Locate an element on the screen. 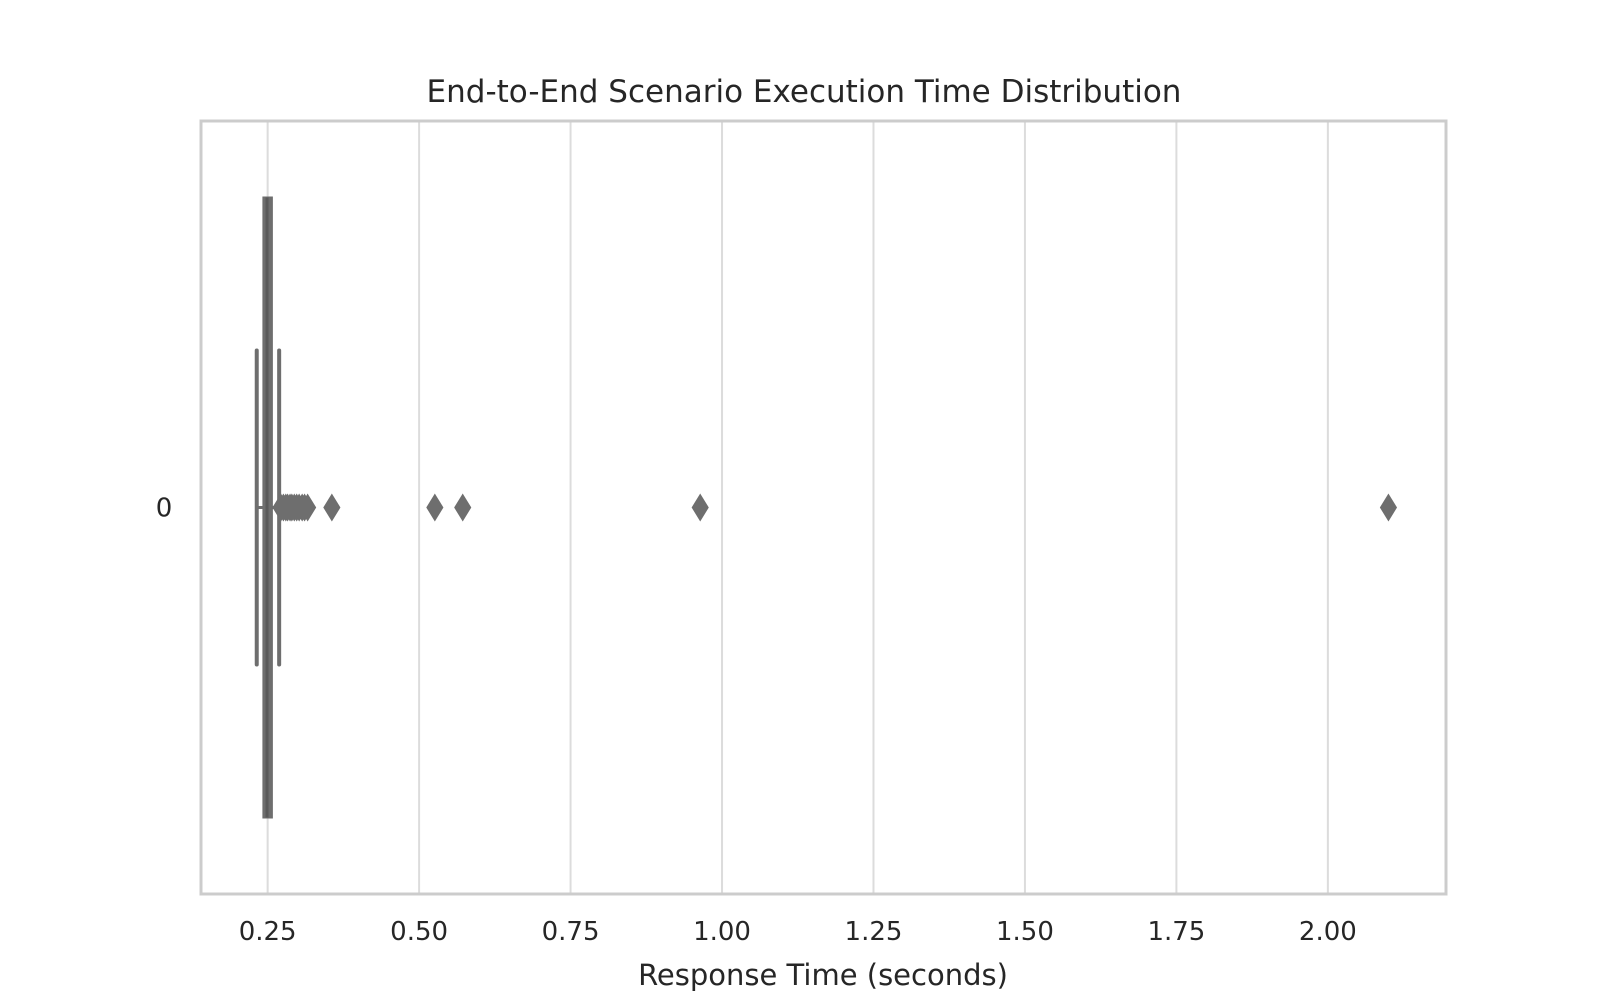 The width and height of the screenshot is (1600, 1000). x-tick-label: 2.00 is located at coordinates (1328, 932).